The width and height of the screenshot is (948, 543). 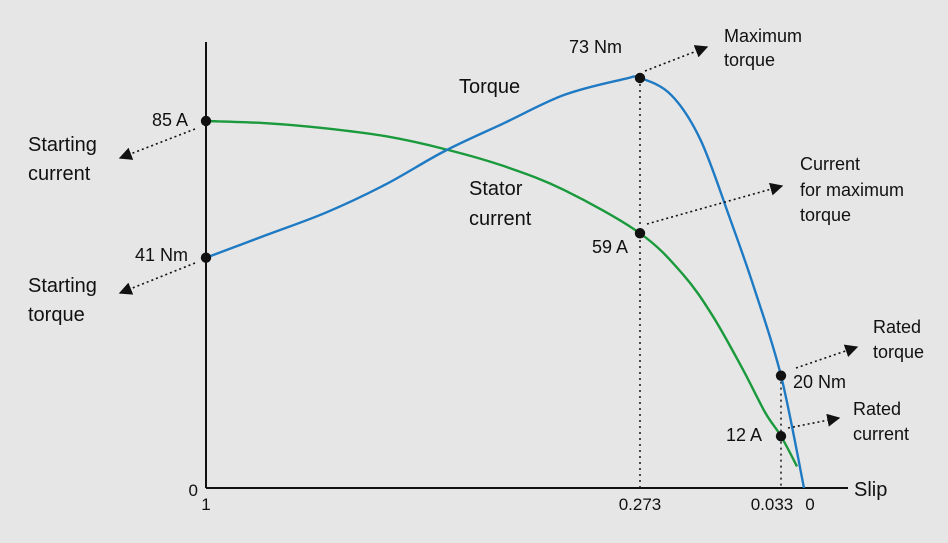 What do you see at coordinates (193, 490) in the screenshot?
I see `y-zero-label: 0` at bounding box center [193, 490].